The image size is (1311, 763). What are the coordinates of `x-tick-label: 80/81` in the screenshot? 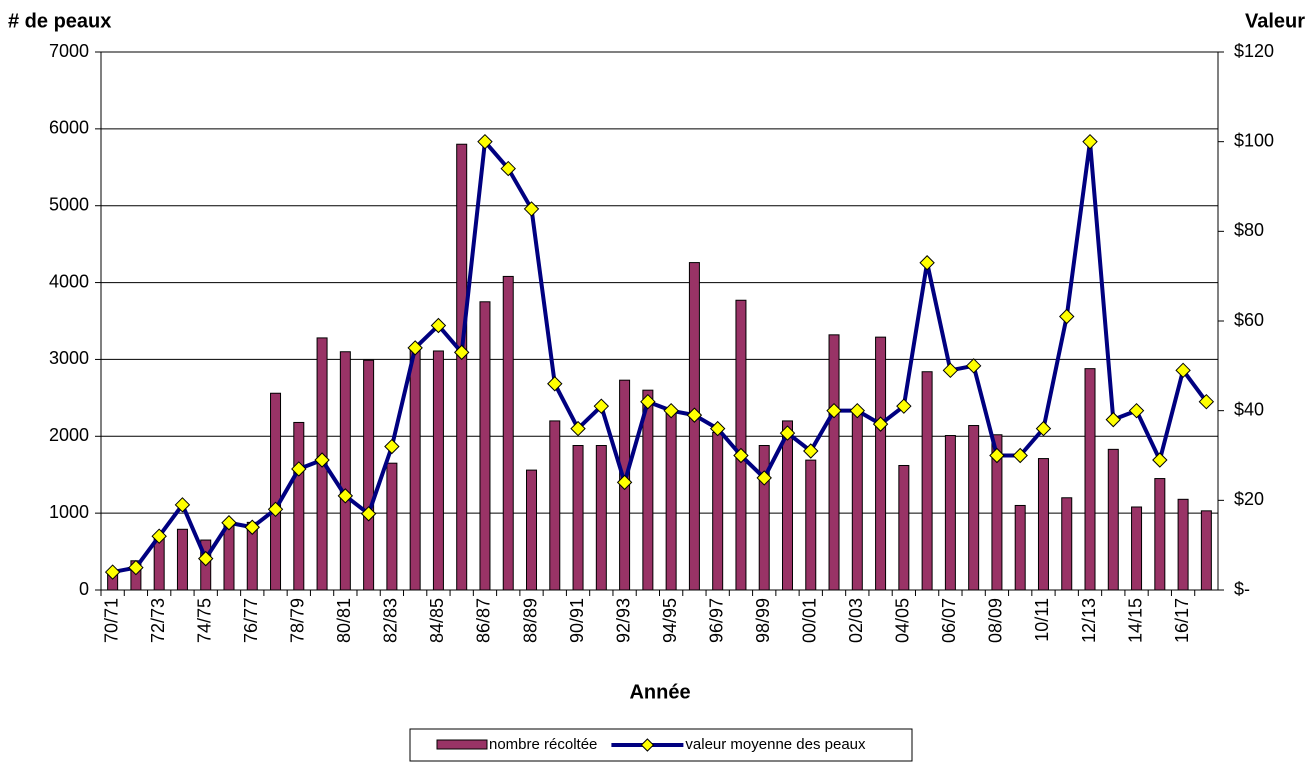 It's located at (344, 620).